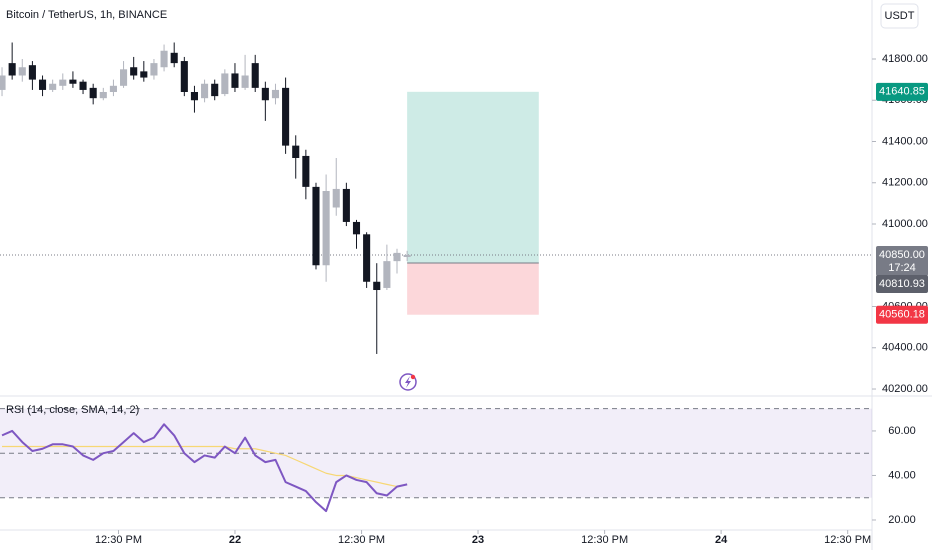 This screenshot has height=550, width=932. I want to click on y-tick-label: 20.00, so click(902, 520).